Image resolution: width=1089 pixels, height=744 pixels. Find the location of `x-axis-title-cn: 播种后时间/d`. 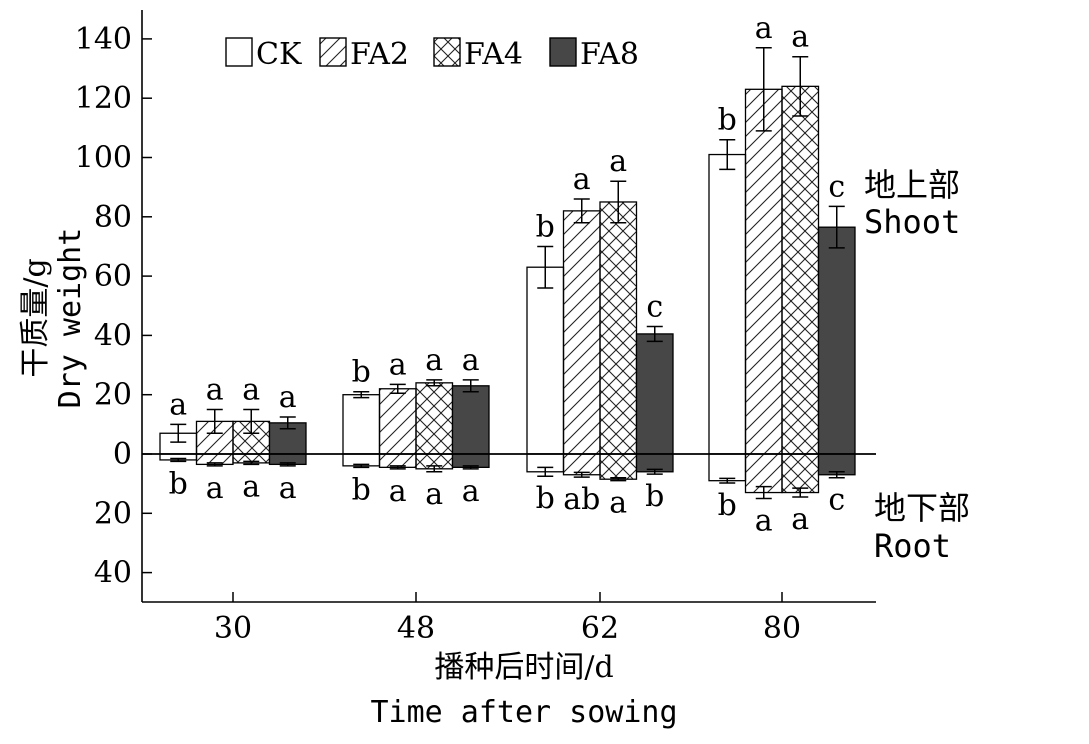

x-axis-title-cn: 播种后时间/d is located at coordinates (523, 667).